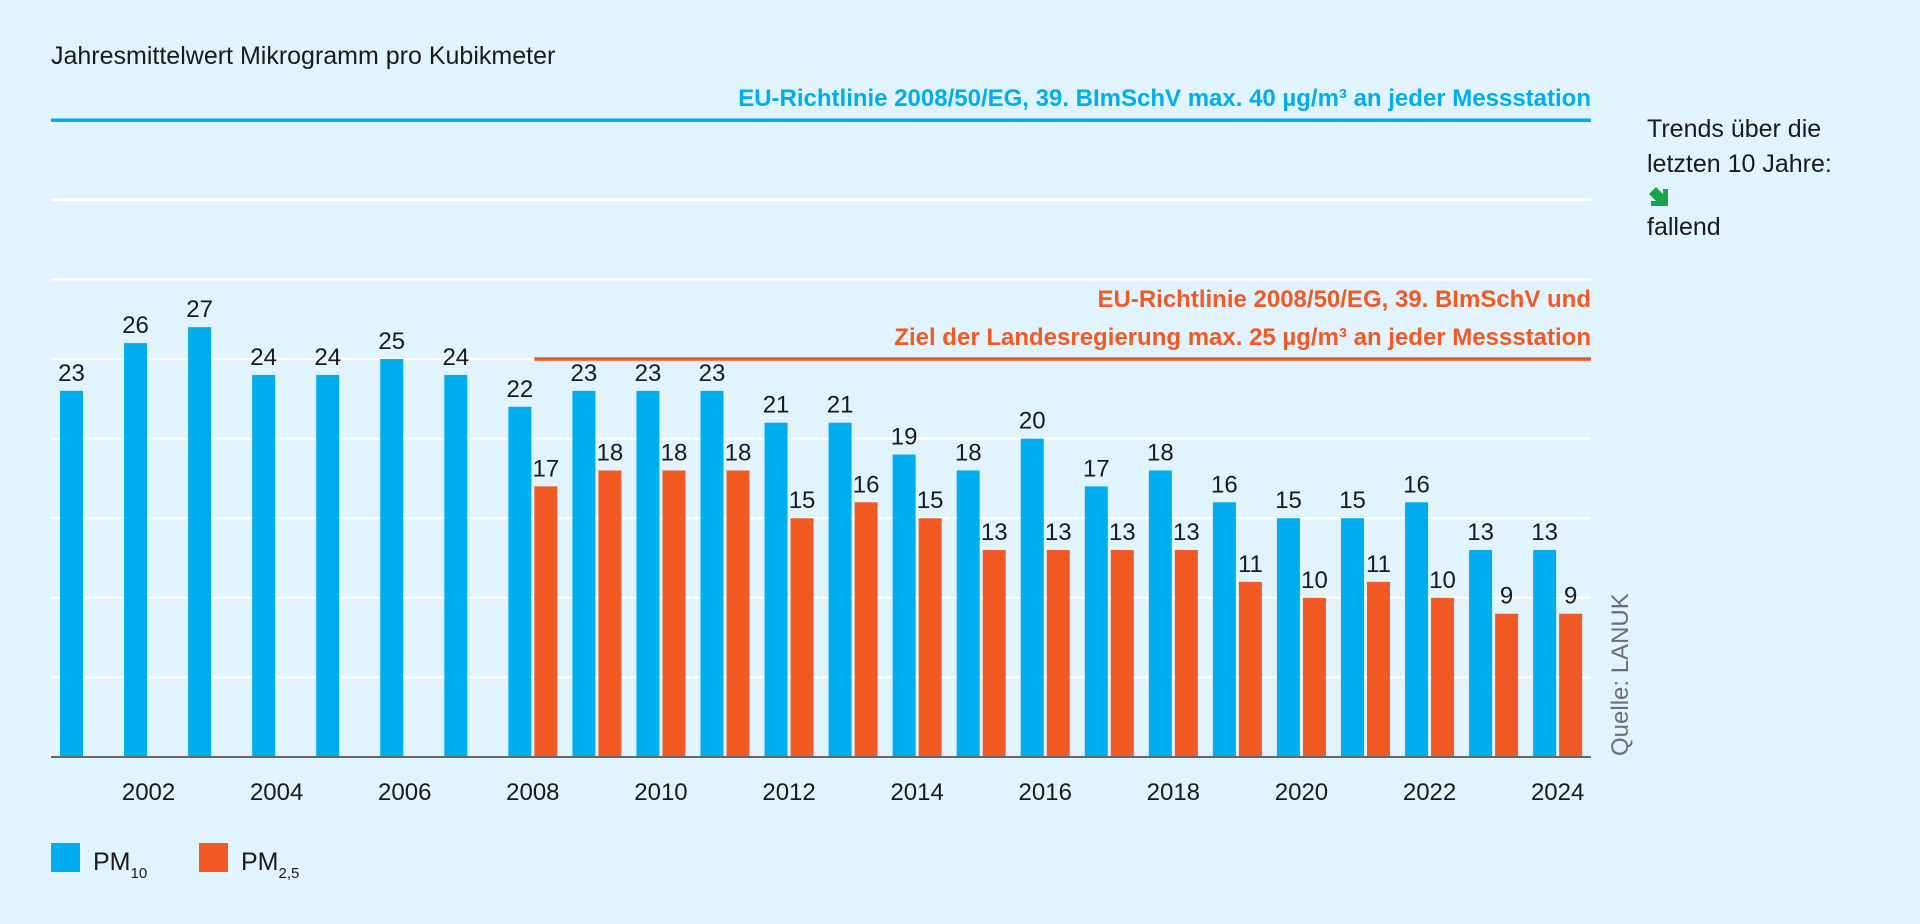  I want to click on bar-PM2,5-2008, so click(546, 621).